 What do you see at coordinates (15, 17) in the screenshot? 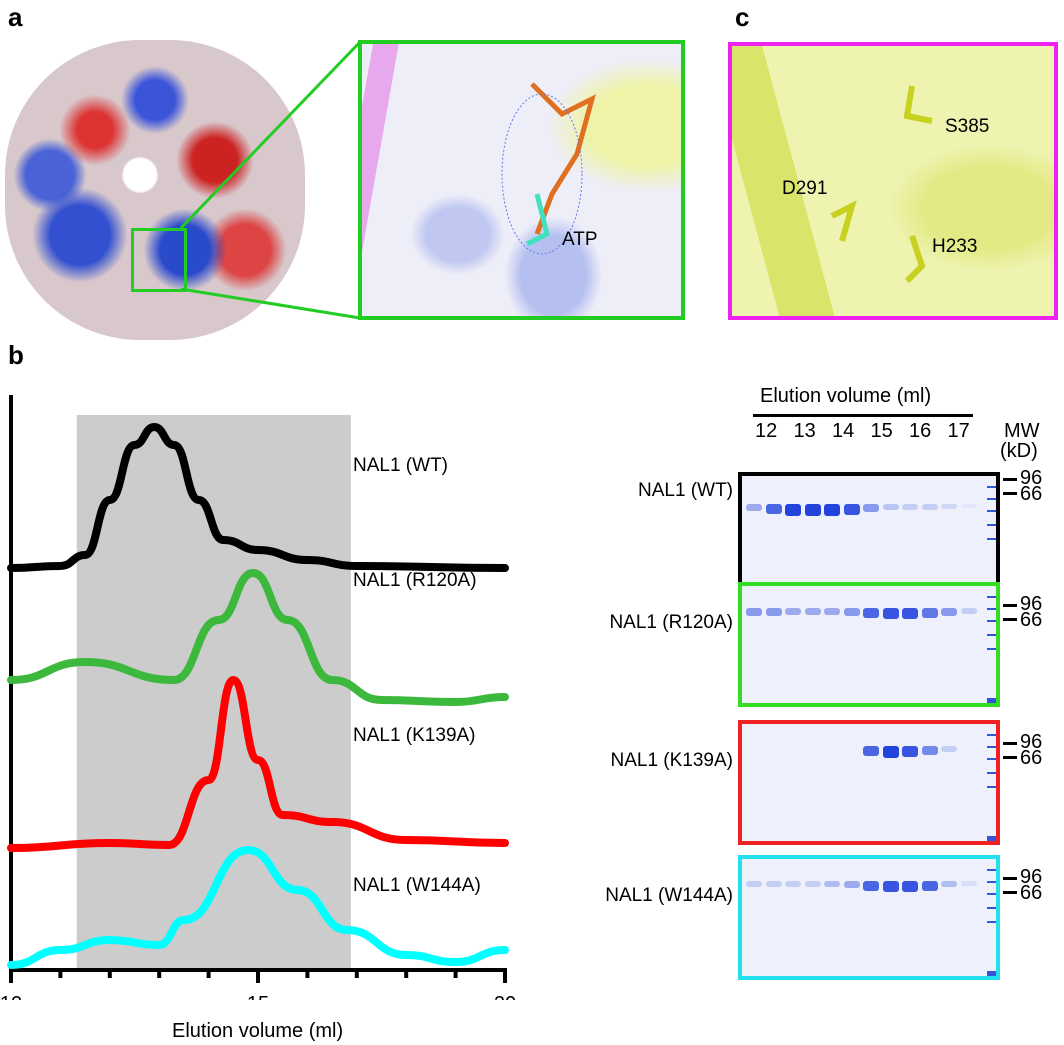
I see `panel-label-a: a` at bounding box center [15, 17].